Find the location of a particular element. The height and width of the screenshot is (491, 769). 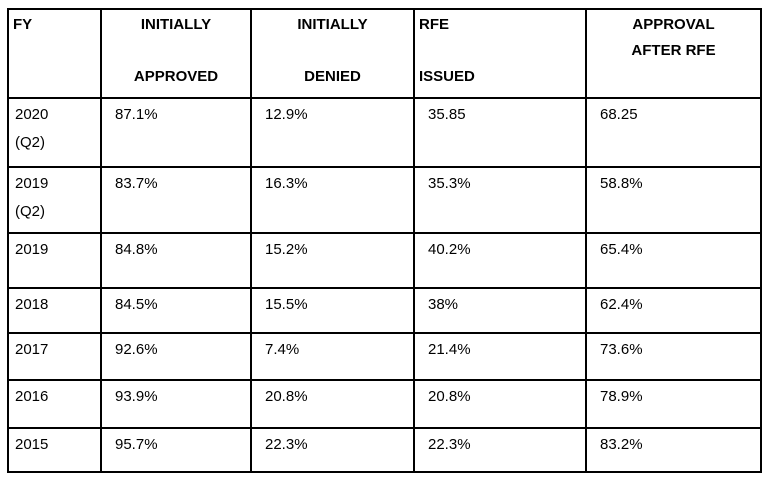

header-cell-rfe-issued: RFE ISSUED is located at coordinates (500, 53).